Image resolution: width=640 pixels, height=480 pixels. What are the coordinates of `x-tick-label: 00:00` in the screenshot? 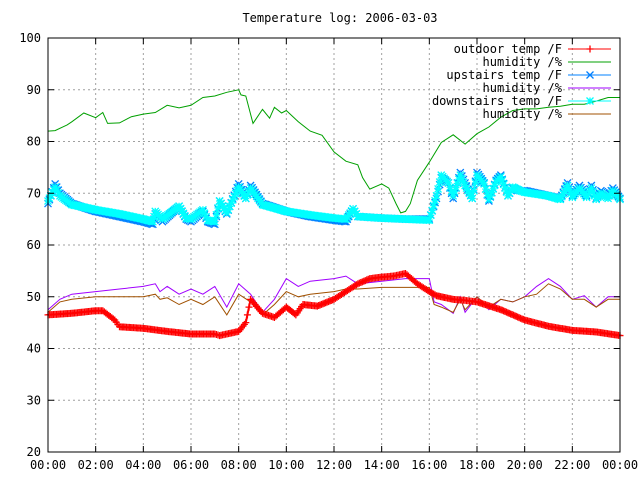 It's located at (48, 465).